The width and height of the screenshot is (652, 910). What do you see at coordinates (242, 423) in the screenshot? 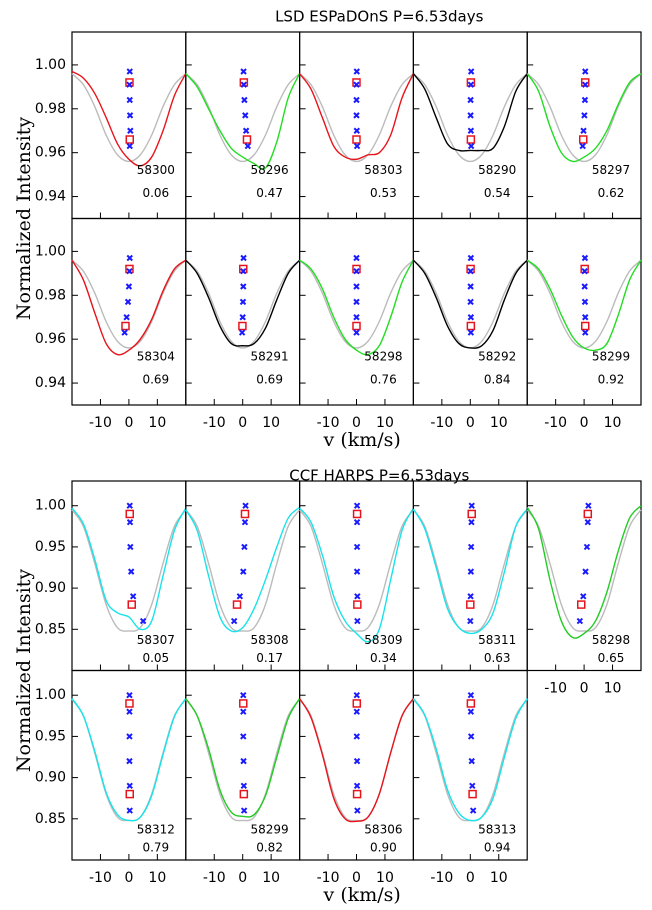
I see `x-tick-label: 0` at bounding box center [242, 423].